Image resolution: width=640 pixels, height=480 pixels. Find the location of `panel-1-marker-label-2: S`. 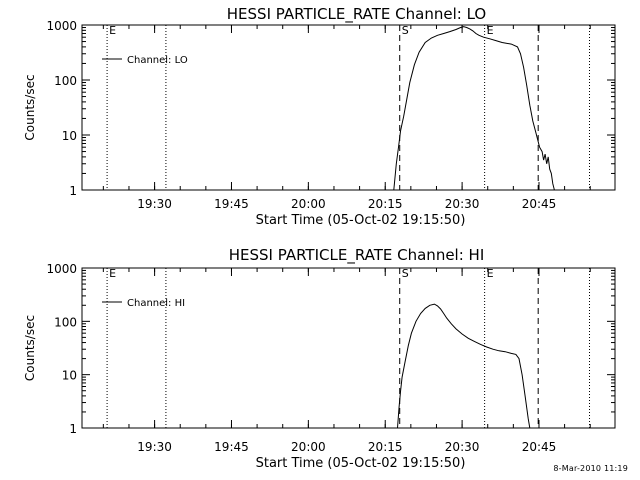

panel-1-marker-label-2: S is located at coordinates (405, 30).